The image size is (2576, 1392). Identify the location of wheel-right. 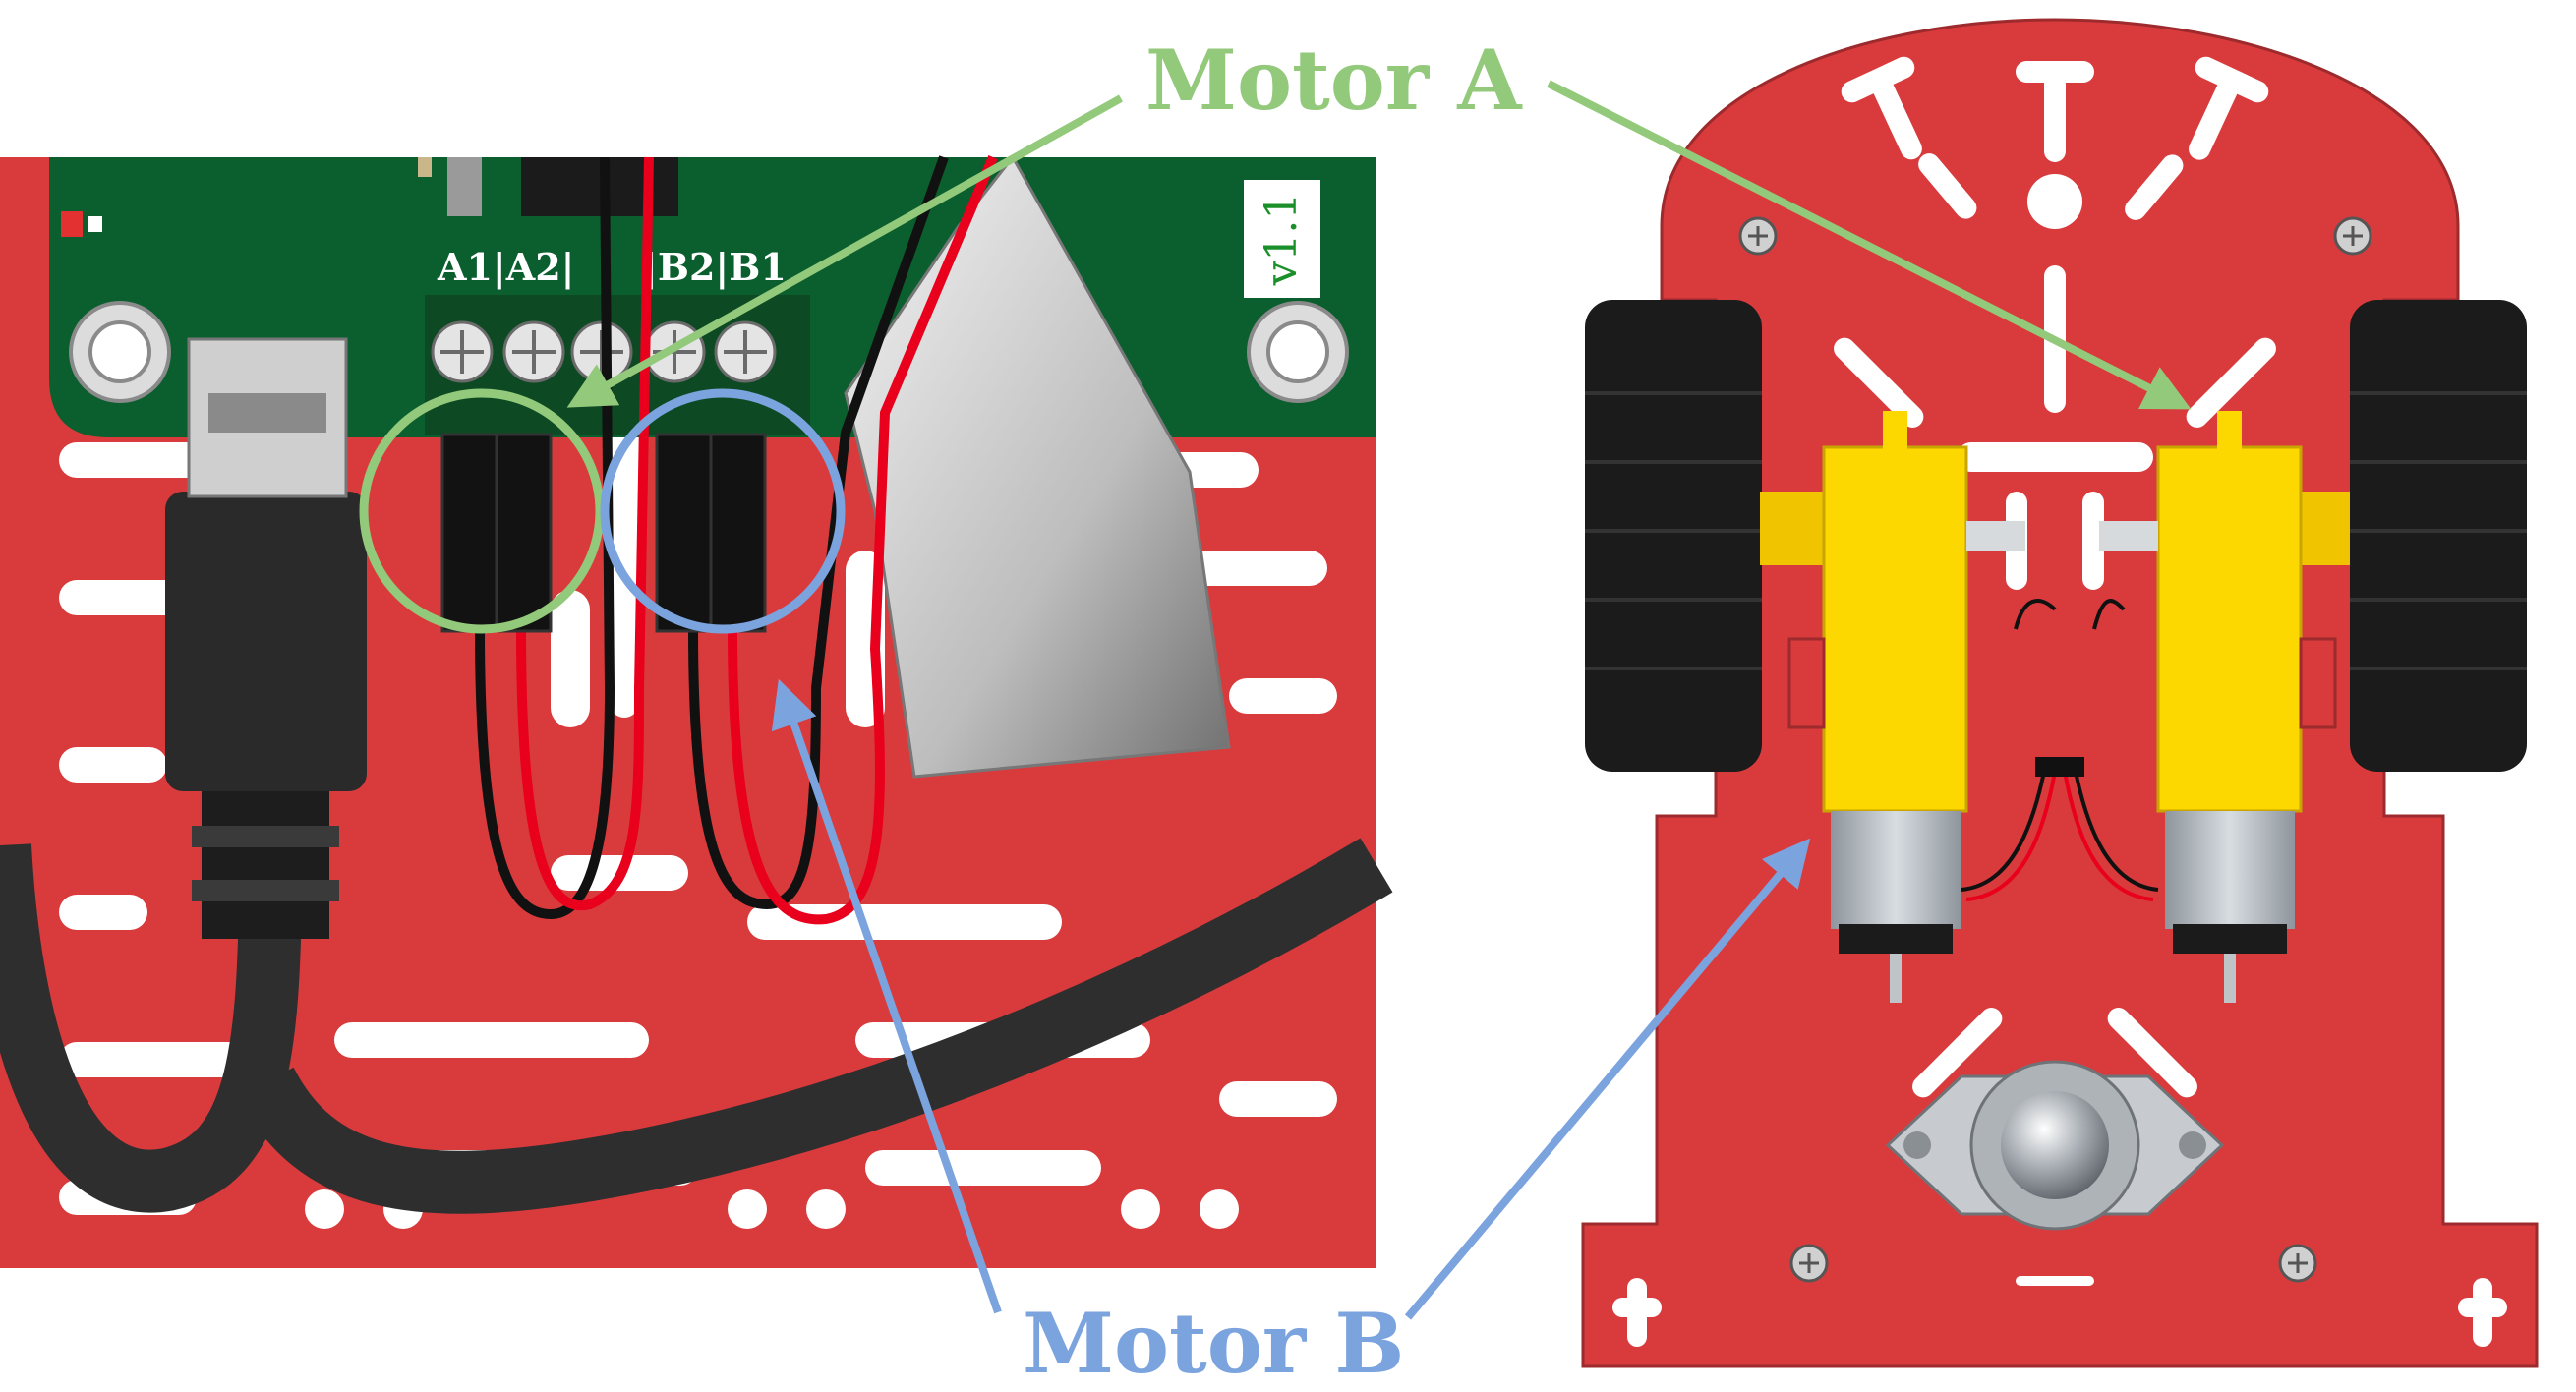
(2438, 536).